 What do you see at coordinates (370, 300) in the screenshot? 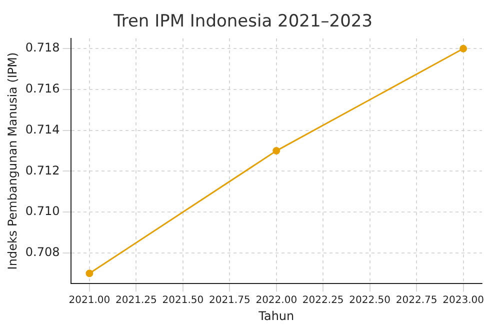
I see `x-tick-label: 2022.50` at bounding box center [370, 300].